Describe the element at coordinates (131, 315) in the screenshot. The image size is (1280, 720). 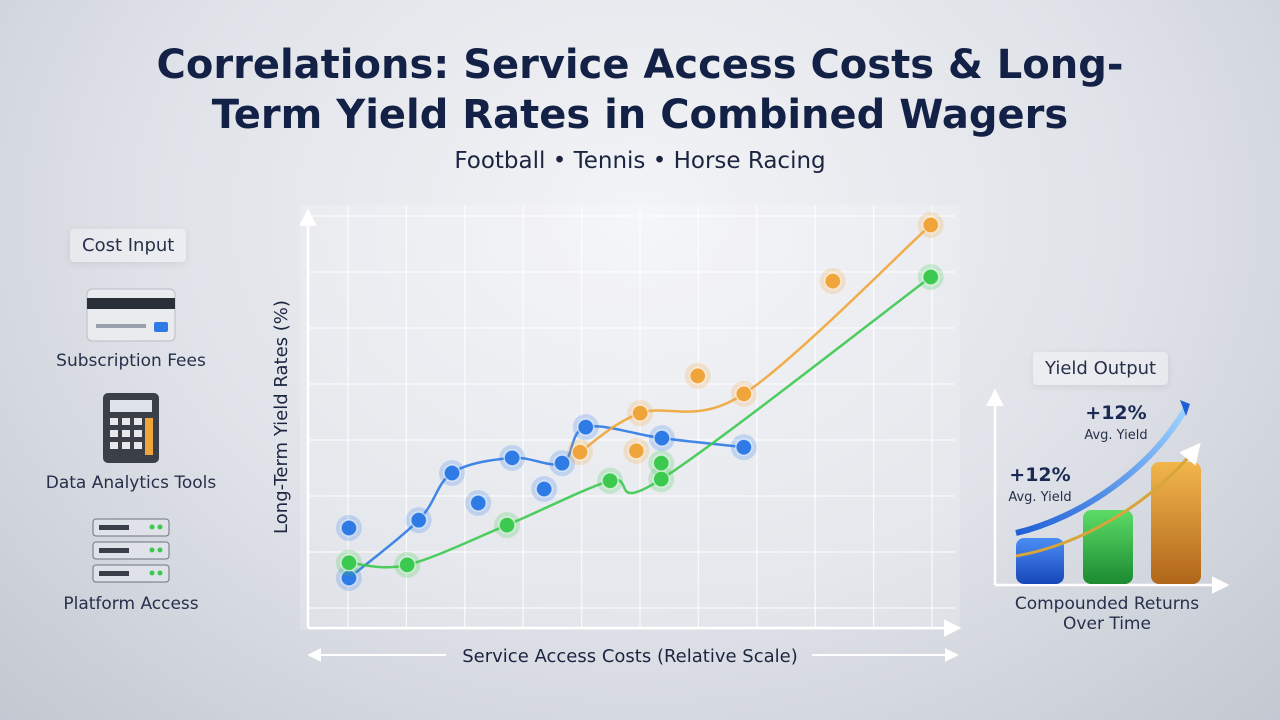
I see `card-icon` at that location.